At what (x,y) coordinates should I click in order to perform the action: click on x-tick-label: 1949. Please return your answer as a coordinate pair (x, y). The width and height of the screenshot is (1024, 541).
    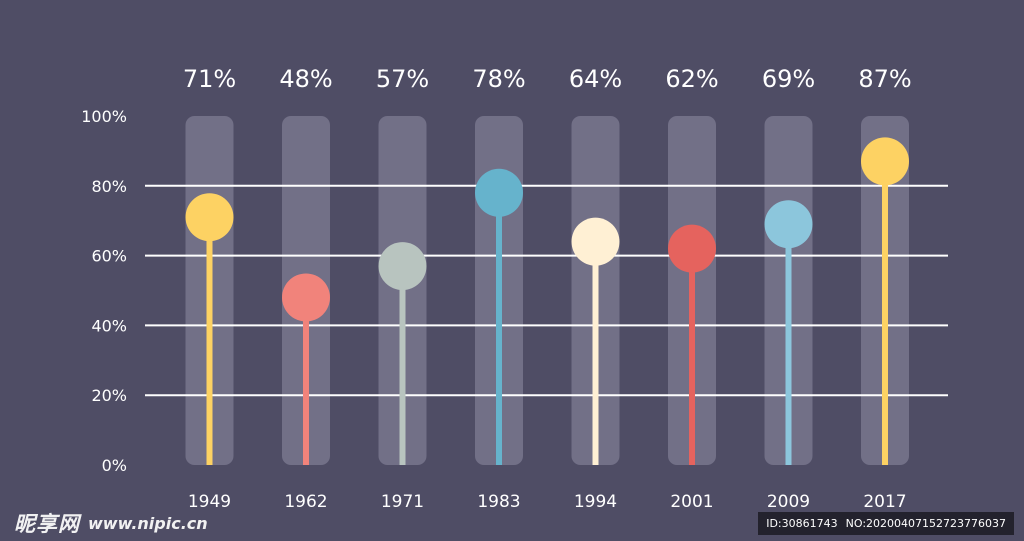
    Looking at the image, I should click on (209, 502).